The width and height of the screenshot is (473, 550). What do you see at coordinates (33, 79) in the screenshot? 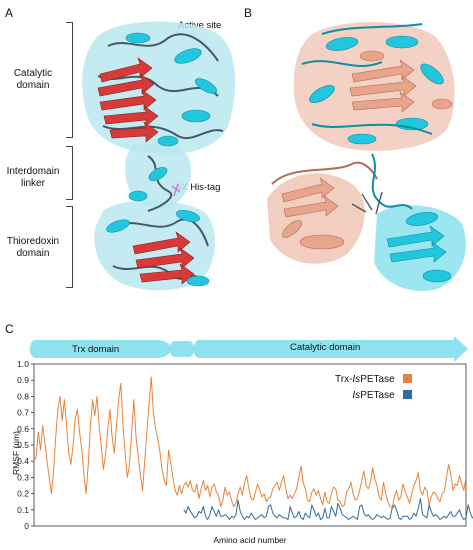
I see `catalytic-domain-label: Catalytic domain` at bounding box center [33, 79].